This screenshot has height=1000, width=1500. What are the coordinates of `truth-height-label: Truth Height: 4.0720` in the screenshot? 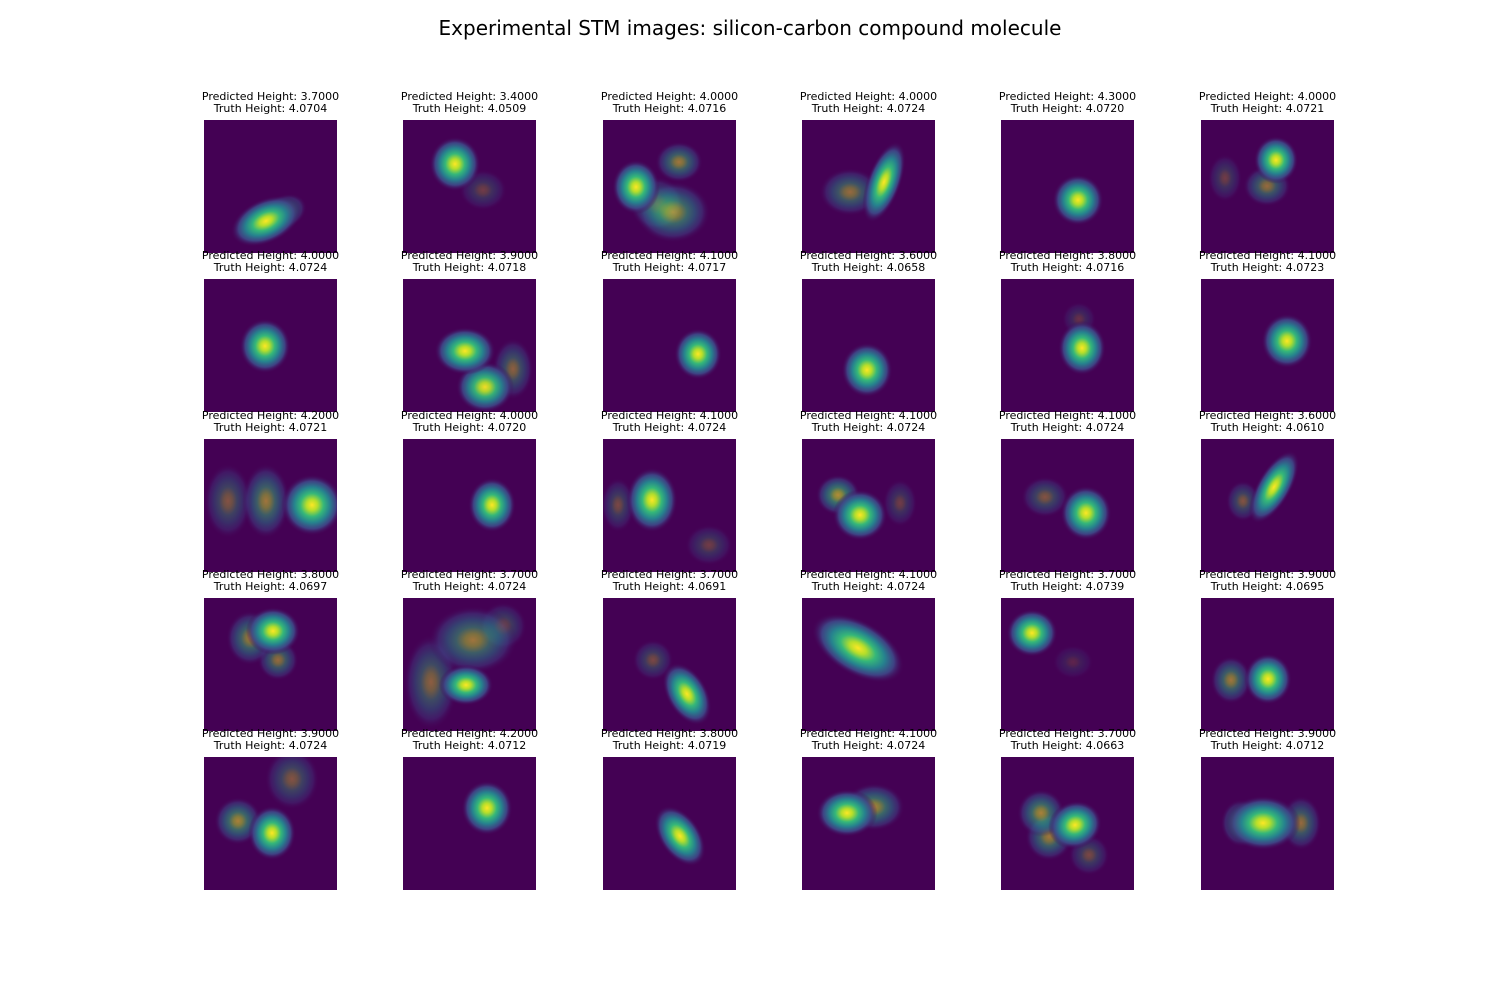 It's located at (1067, 108).